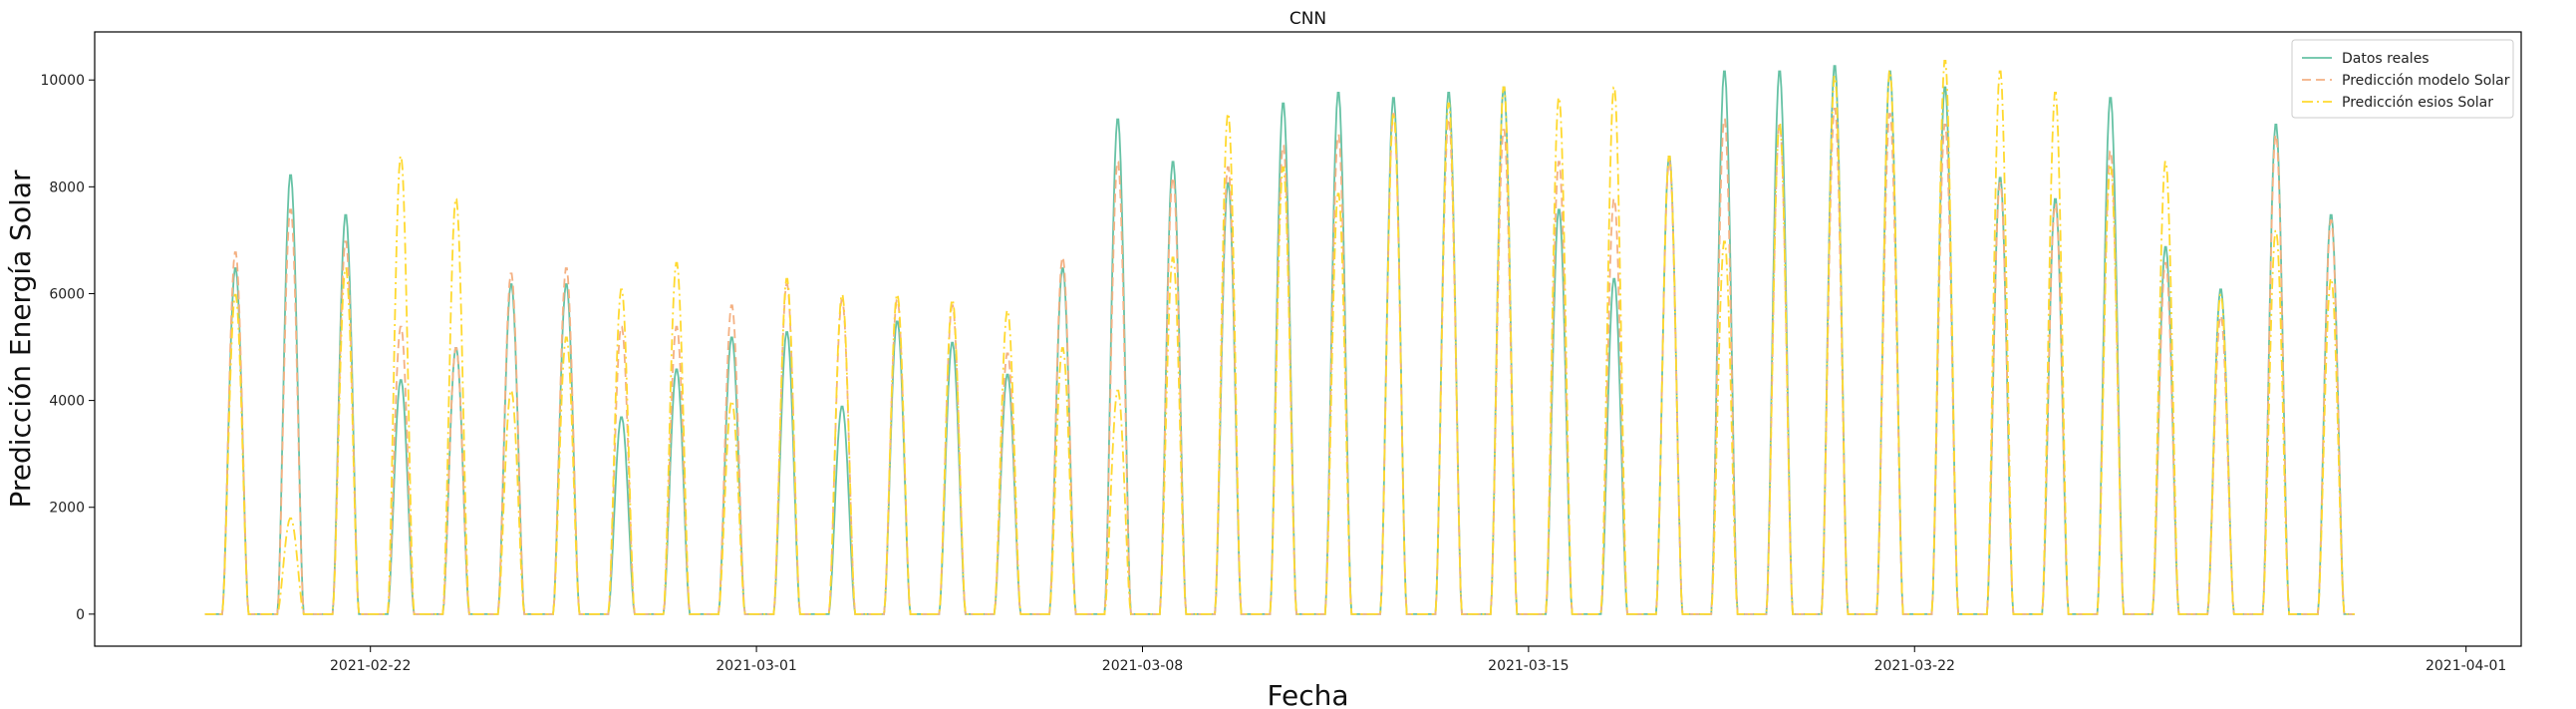 Image resolution: width=2576 pixels, height=709 pixels. What do you see at coordinates (67, 509) in the screenshot?
I see `y-tick-label: 2000` at bounding box center [67, 509].